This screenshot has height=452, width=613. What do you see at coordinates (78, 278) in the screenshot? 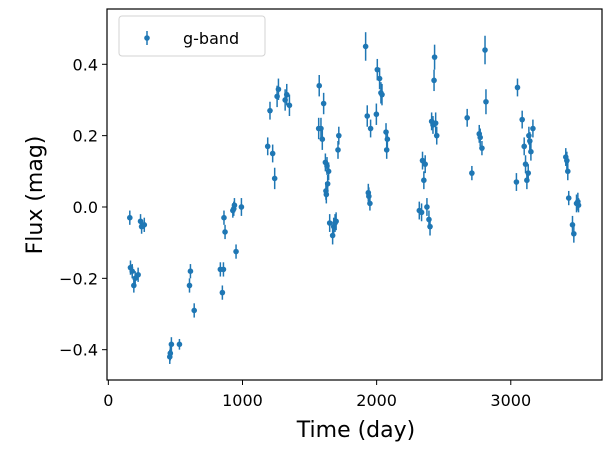
I see `y-tick-label: −0.2` at bounding box center [78, 278].